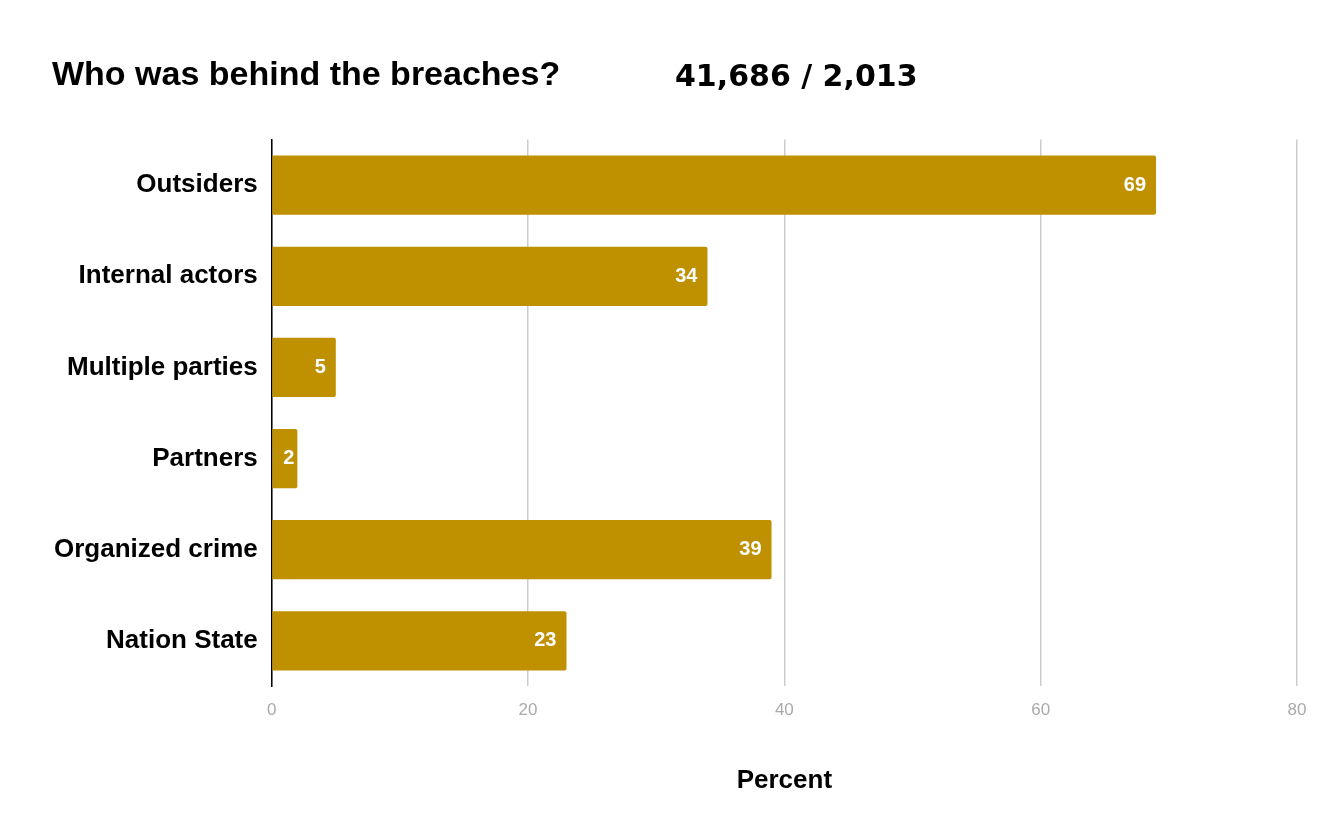  Describe the element at coordinates (1041, 710) in the screenshot. I see `x-tick-label: 60` at that location.